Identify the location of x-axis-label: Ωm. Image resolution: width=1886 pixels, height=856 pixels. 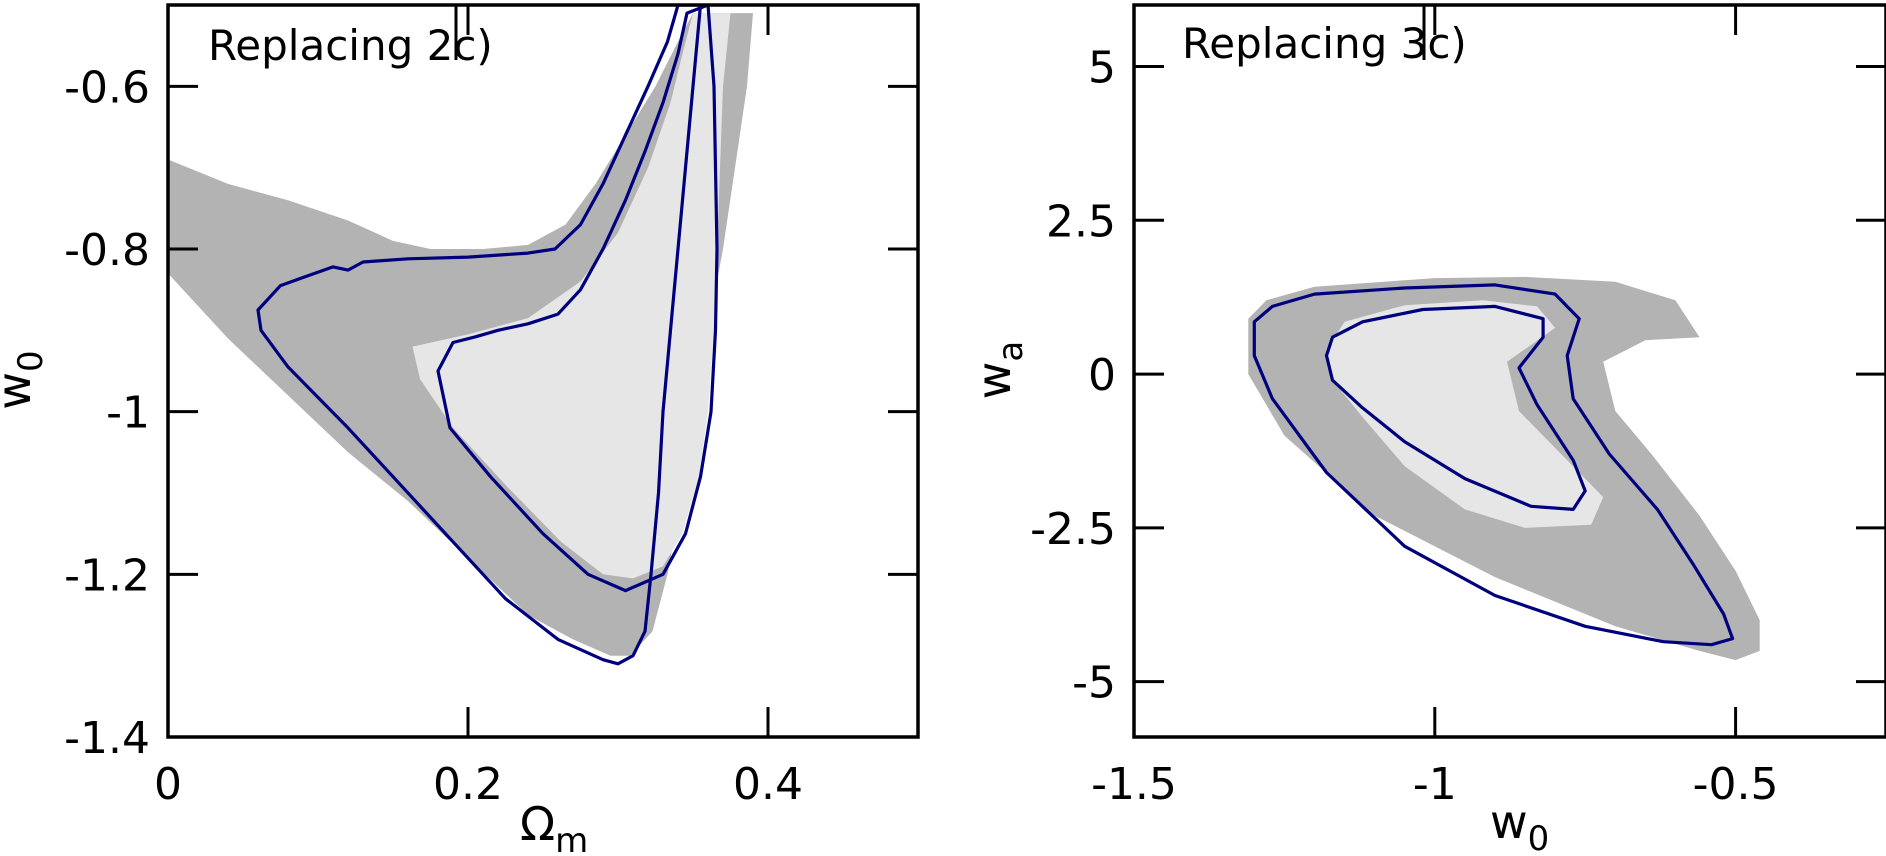
(554, 826).